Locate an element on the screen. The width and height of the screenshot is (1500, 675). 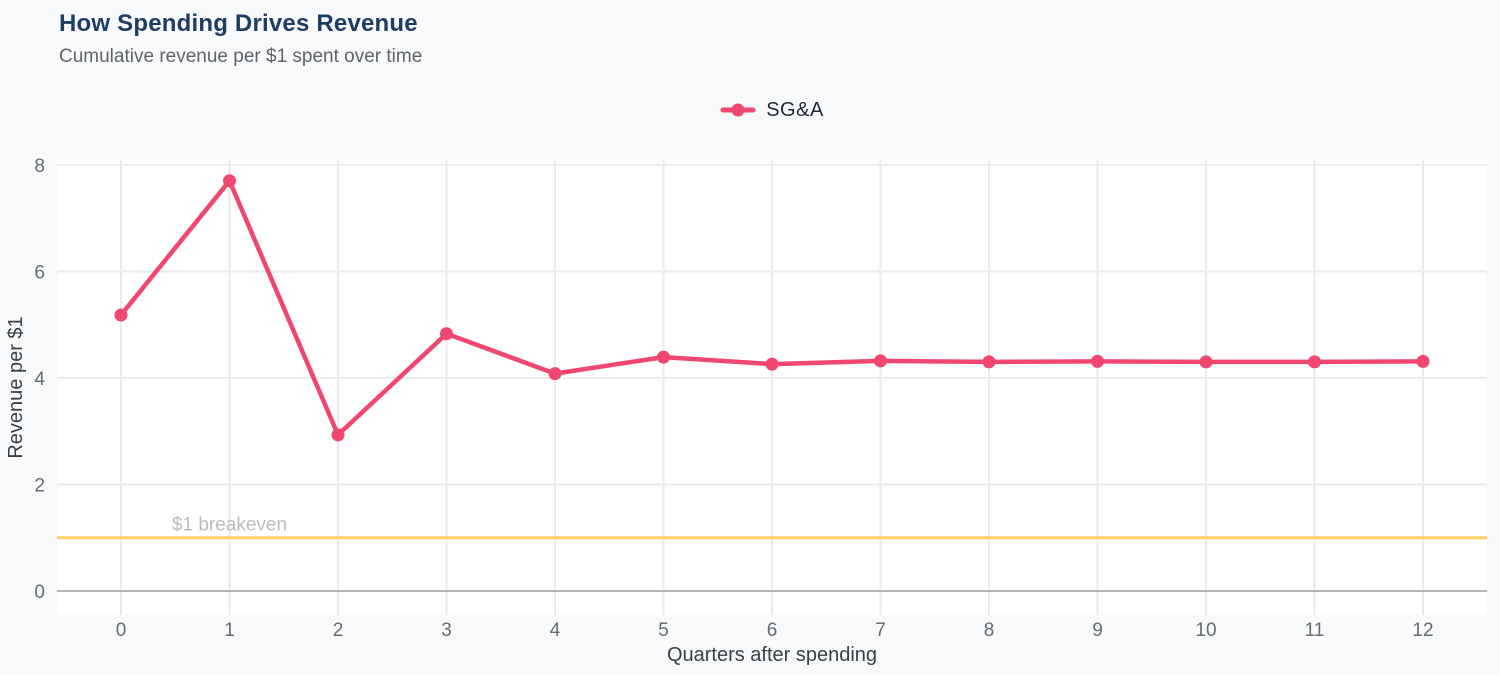
x-tick-label: 11 is located at coordinates (1315, 630).